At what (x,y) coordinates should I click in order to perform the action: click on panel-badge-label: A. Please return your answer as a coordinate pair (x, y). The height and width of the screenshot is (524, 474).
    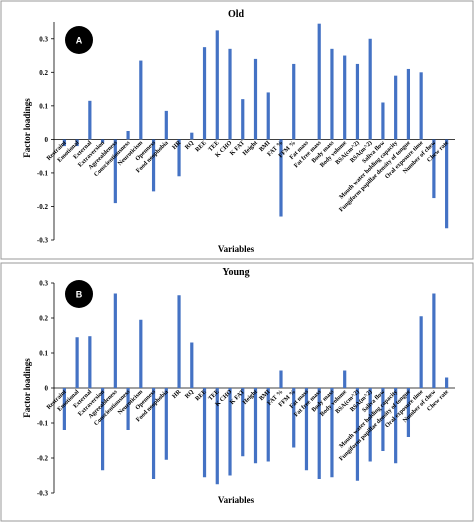
    Looking at the image, I should click on (79, 41).